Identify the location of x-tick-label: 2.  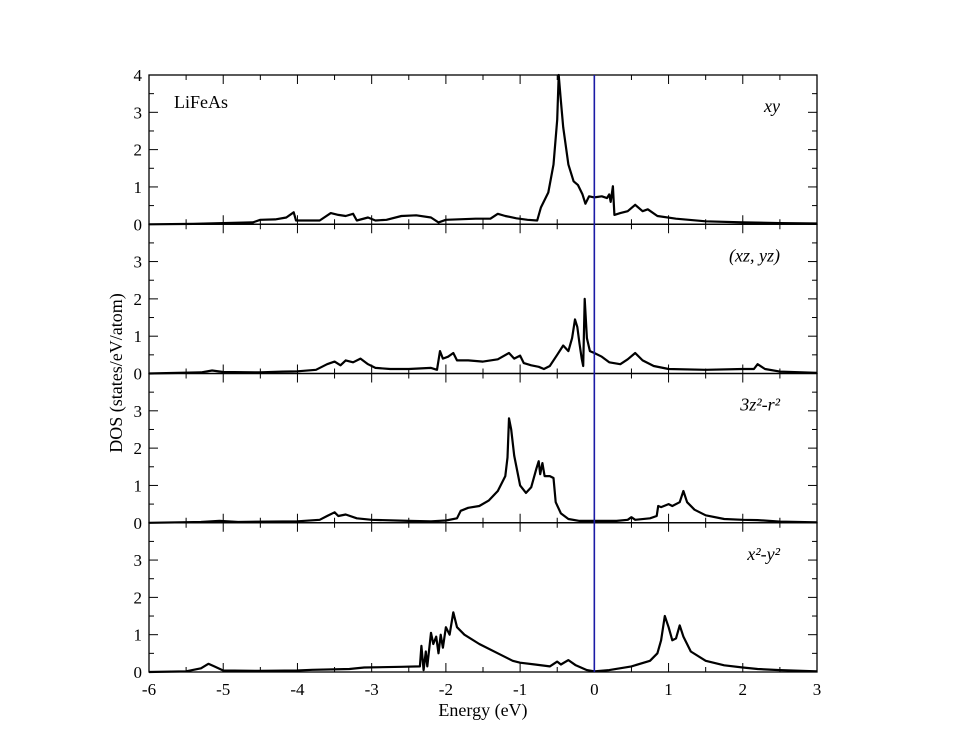
(743, 689).